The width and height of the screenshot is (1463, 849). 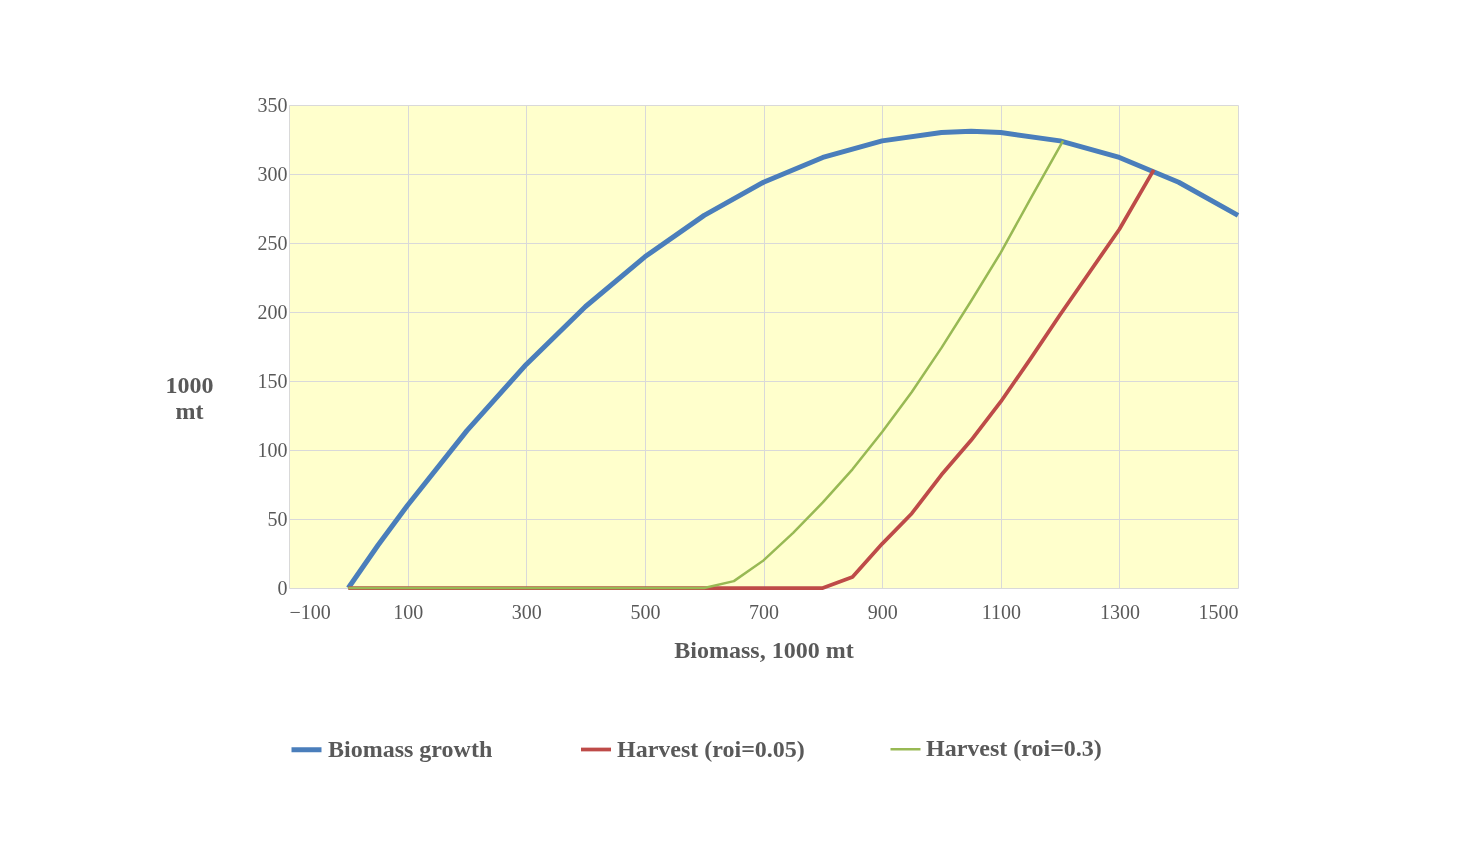 I want to click on x-tick-label: 500, so click(x=645, y=611).